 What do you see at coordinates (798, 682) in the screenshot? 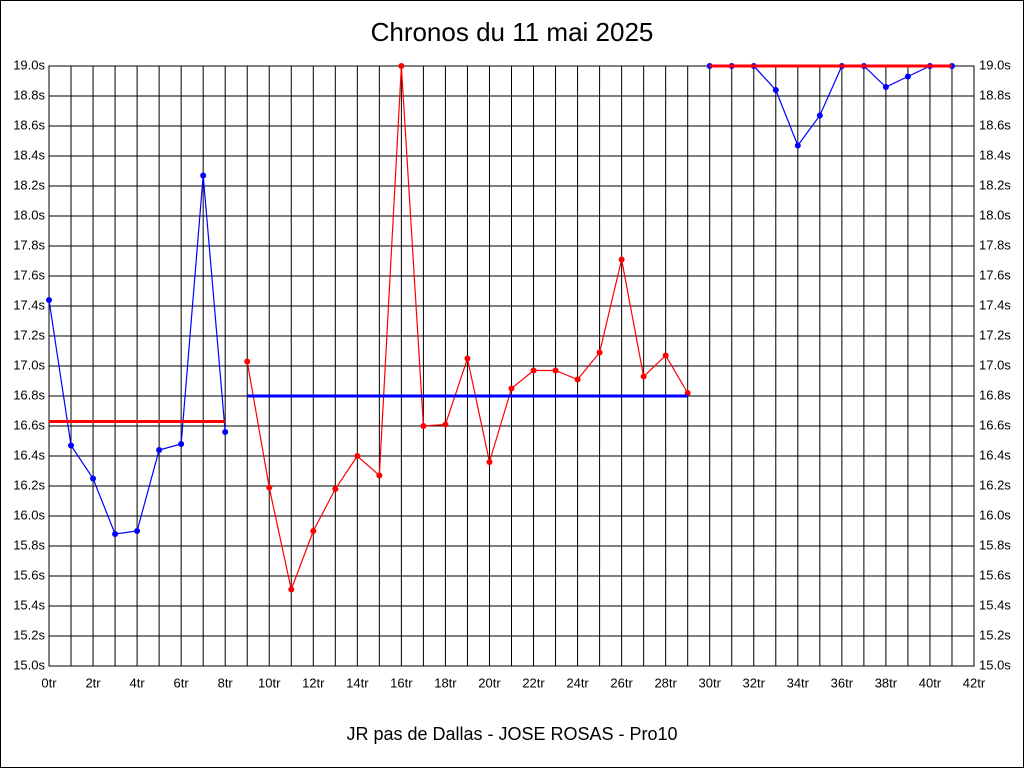
I see `x-tick-label: 34tr` at bounding box center [798, 682].